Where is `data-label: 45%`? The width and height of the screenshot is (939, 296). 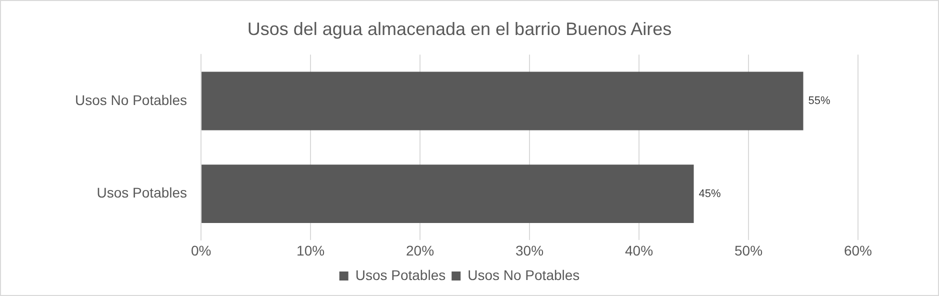 data-label: 45% is located at coordinates (709, 194).